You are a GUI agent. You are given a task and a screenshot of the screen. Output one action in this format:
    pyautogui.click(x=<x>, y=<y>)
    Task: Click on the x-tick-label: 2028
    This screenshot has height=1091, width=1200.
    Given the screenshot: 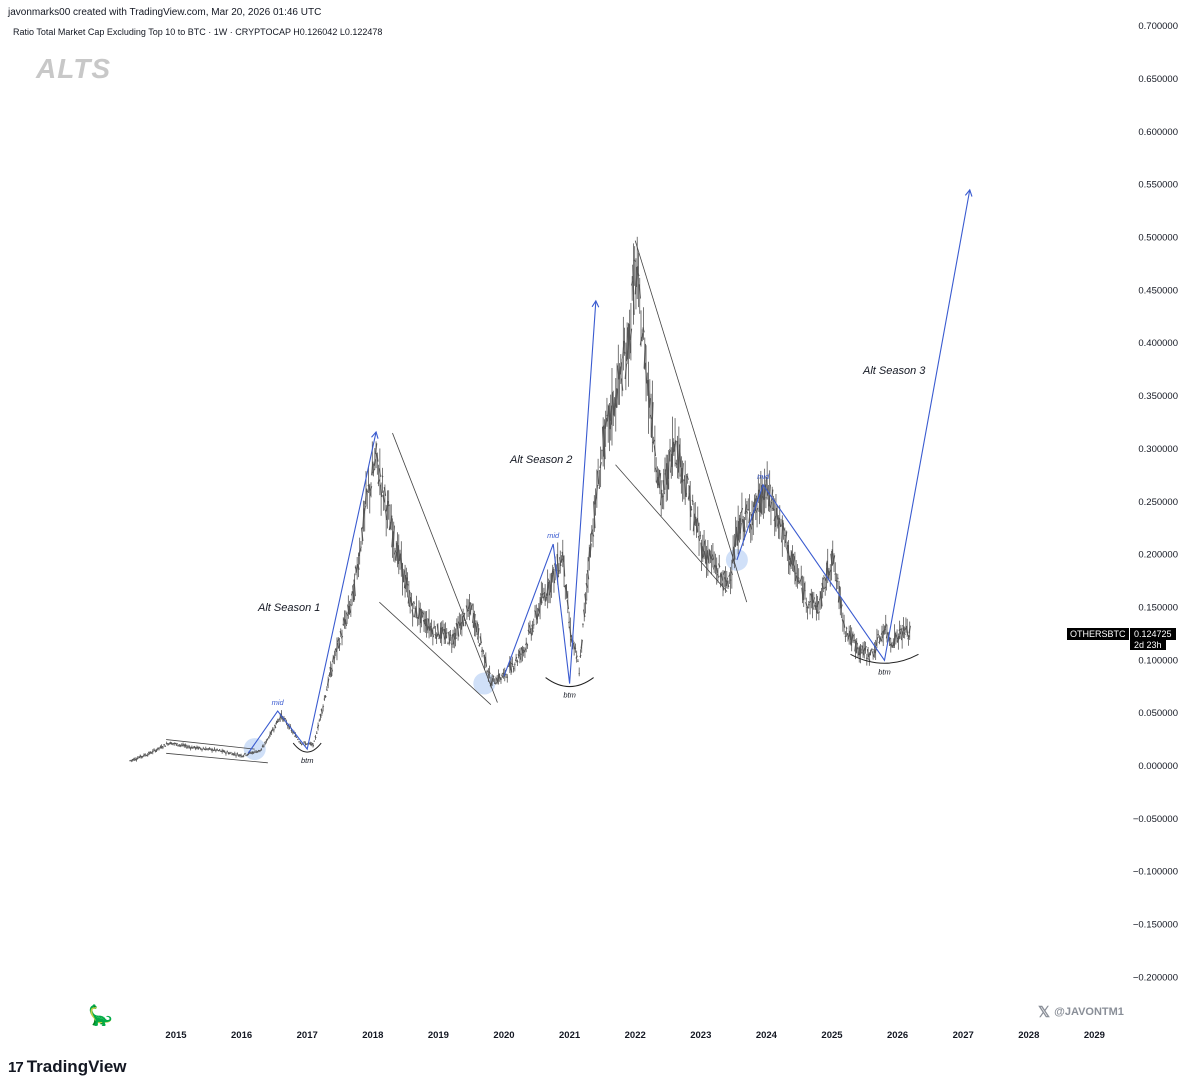 What is the action you would take?
    pyautogui.click(x=1028, y=1035)
    